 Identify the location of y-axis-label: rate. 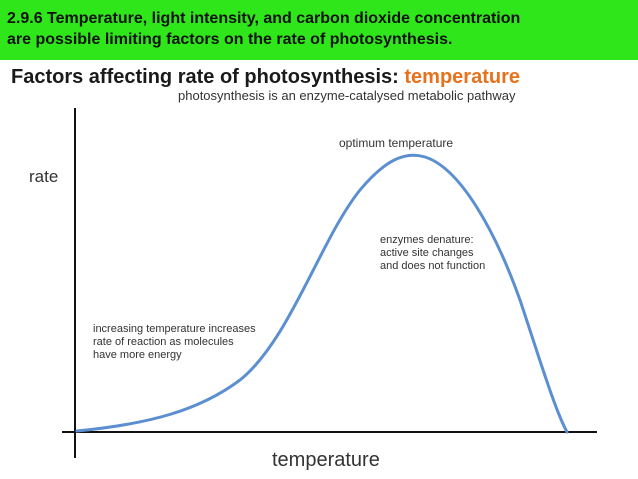
(44, 176).